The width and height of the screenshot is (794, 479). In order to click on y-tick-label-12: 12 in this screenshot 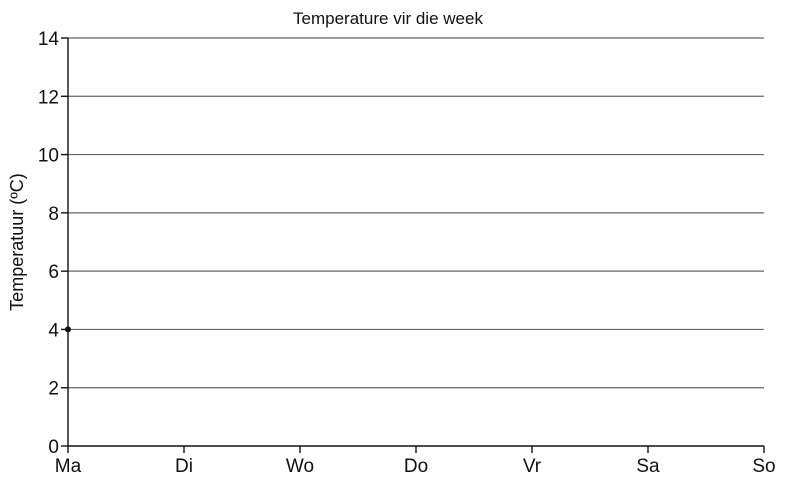, I will do `click(48, 97)`.